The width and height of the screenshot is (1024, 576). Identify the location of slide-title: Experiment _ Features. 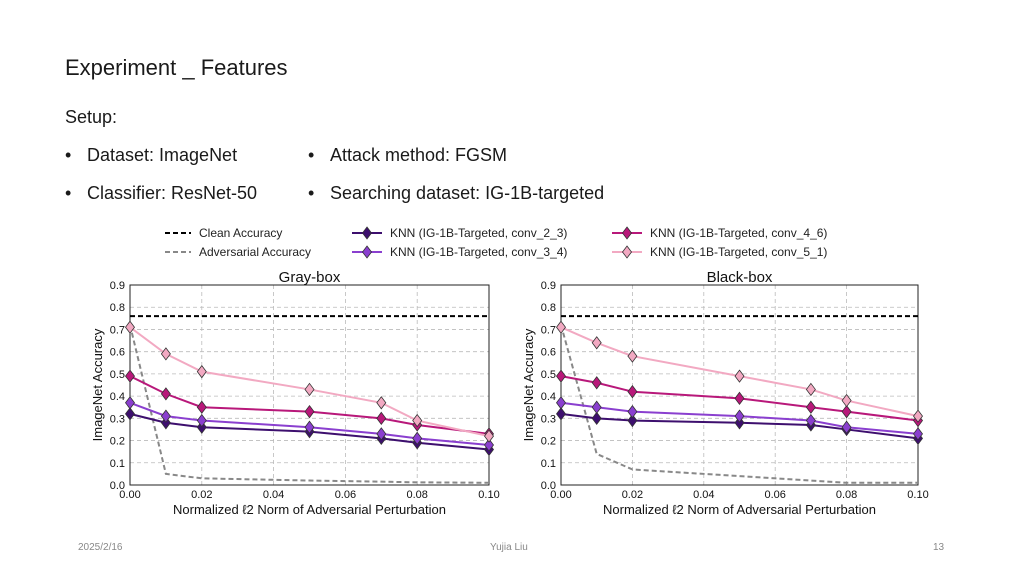
(176, 67).